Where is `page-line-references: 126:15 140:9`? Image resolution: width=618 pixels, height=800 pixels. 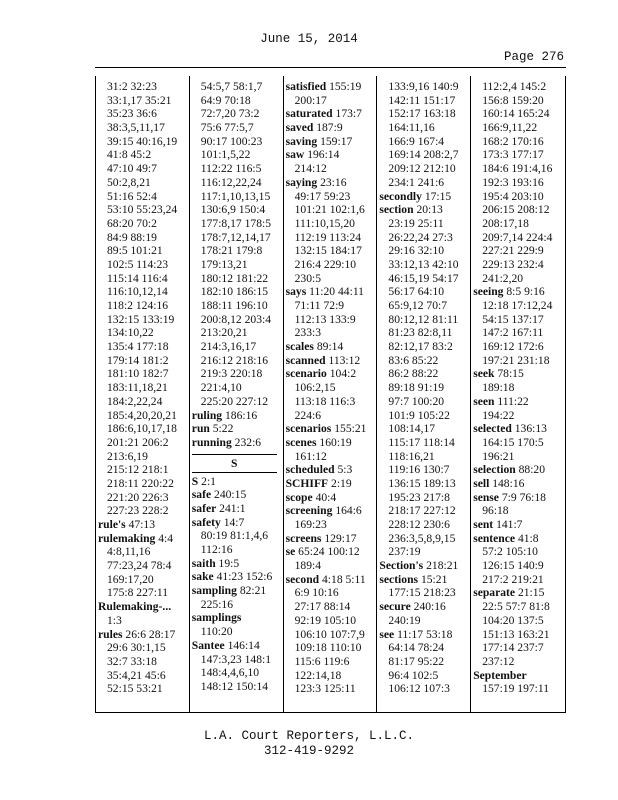
page-line-references: 126:15 140:9 is located at coordinates (513, 566).